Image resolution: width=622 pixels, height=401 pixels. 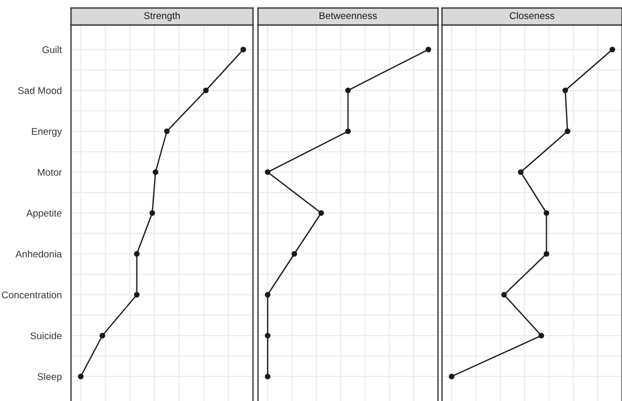 What do you see at coordinates (32, 294) in the screenshot?
I see `y-tick-label: Concentration` at bounding box center [32, 294].